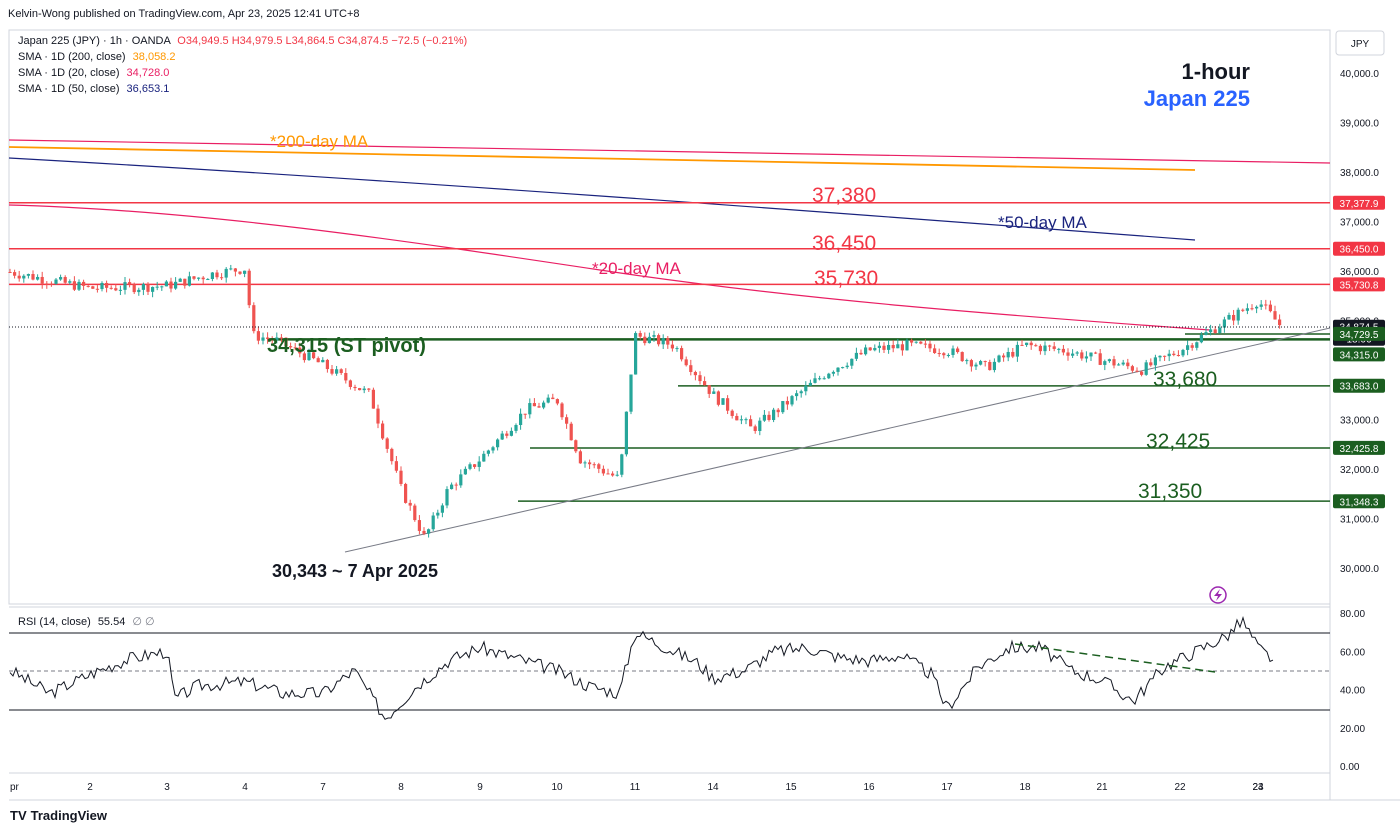 The width and height of the screenshot is (1400, 834). I want to click on time-tick-label: 23, so click(1258, 787).